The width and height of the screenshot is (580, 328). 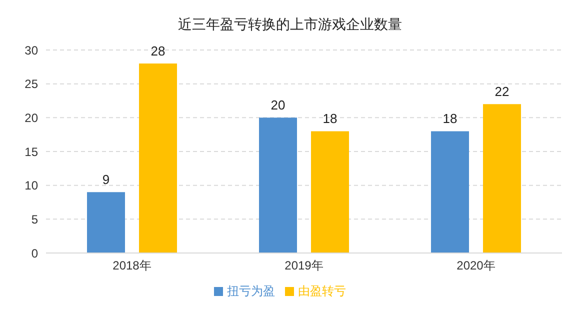 I want to click on y-tick-label: 10, so click(x=31, y=185).